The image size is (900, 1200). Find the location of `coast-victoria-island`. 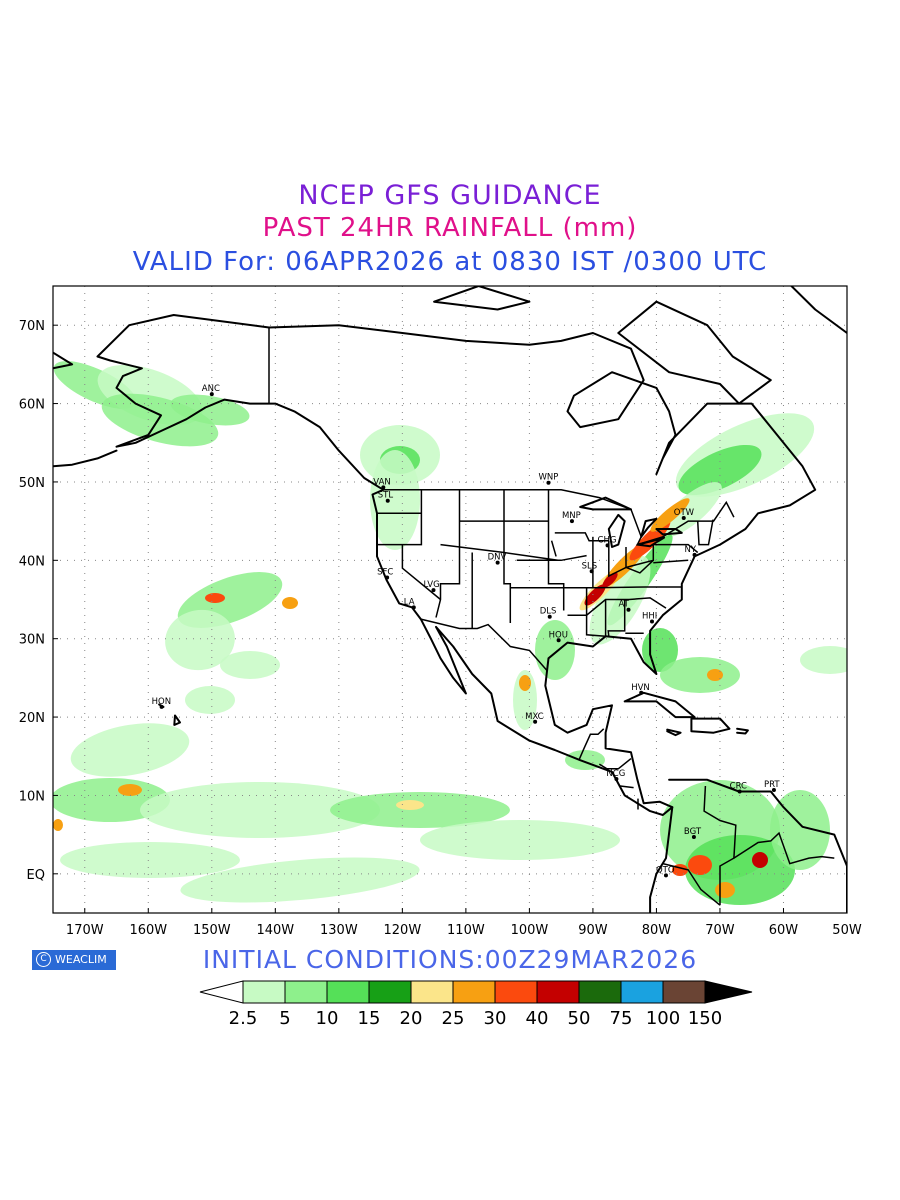

coast-victoria-island is located at coordinates (482, 298).